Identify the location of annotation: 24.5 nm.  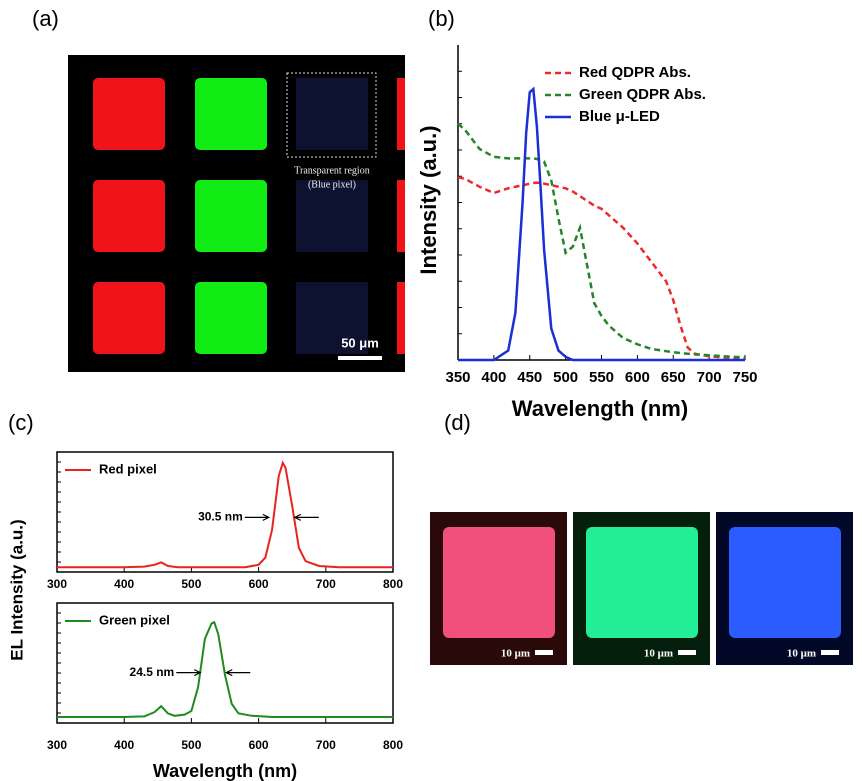
(152, 672).